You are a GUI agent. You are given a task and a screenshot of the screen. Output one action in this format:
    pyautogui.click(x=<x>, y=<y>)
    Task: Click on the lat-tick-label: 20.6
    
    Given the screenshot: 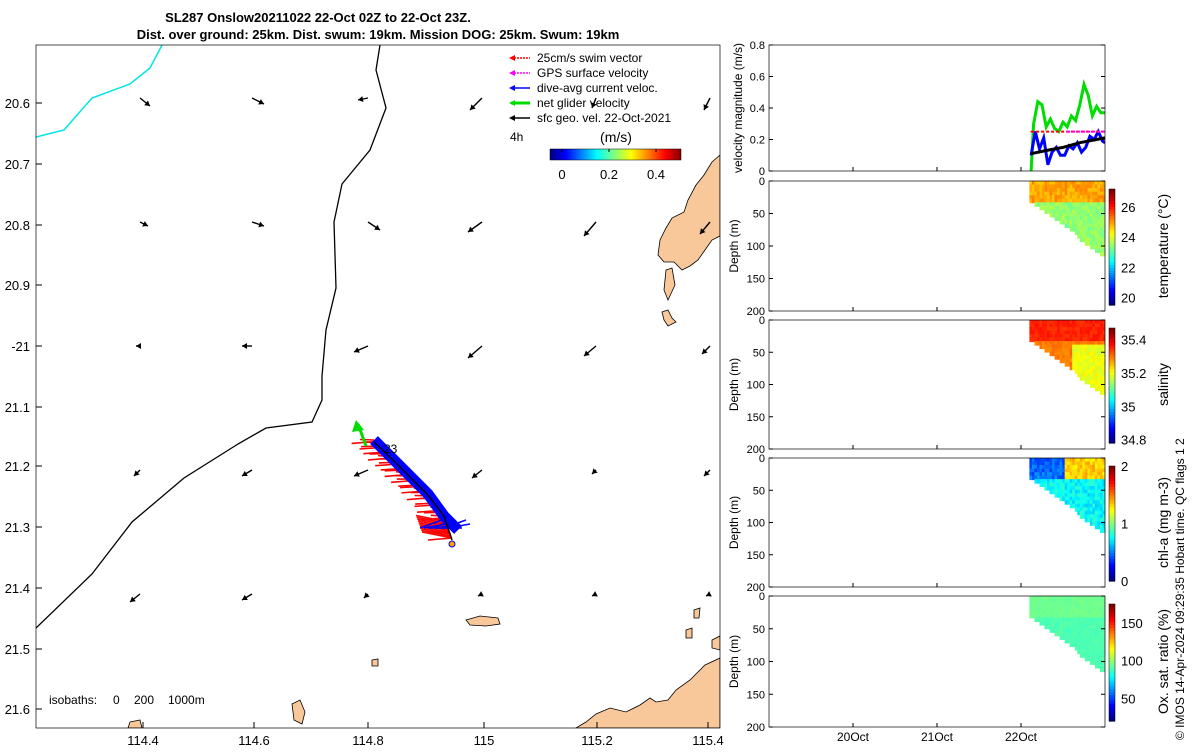 What is the action you would take?
    pyautogui.click(x=17, y=103)
    